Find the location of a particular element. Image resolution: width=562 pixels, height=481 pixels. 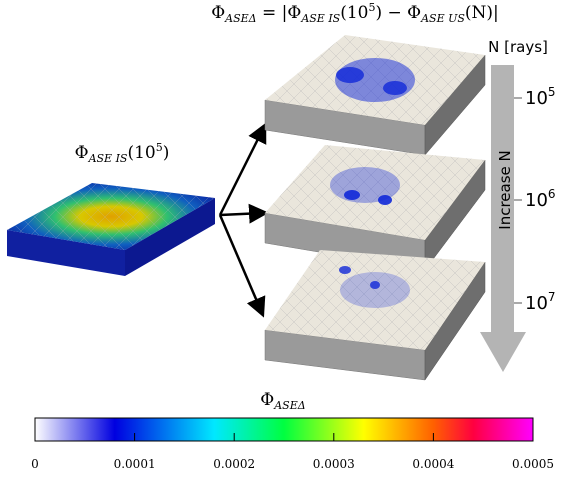

arrow-label: Increase N is located at coordinates (505, 189).